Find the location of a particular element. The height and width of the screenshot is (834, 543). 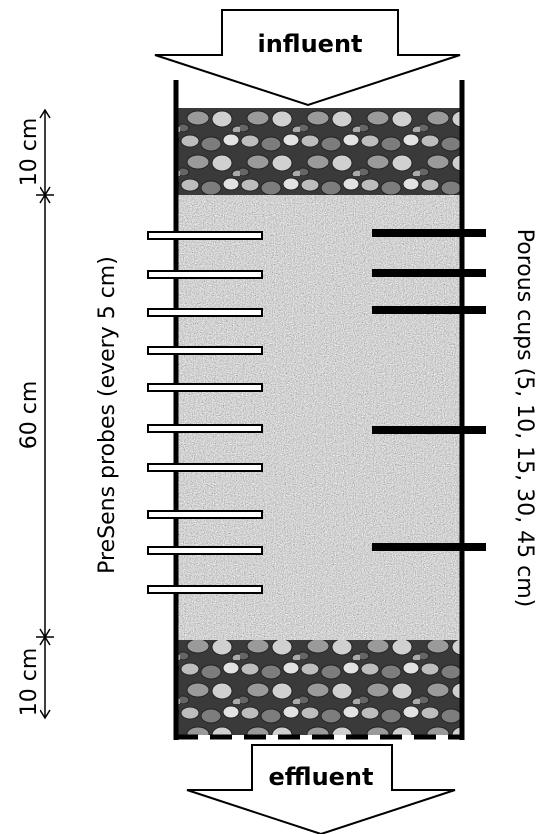

influent-arrow is located at coordinates (307, 58).